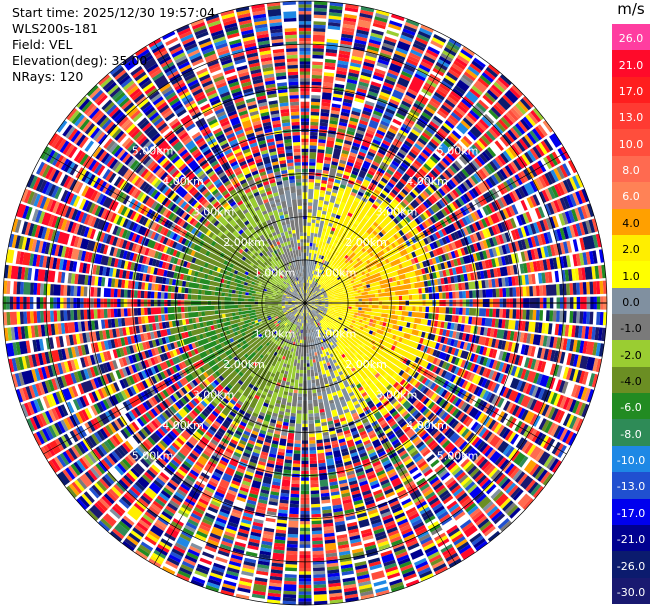 The width and height of the screenshot is (650, 610). Describe the element at coordinates (114, 12) in the screenshot. I see `start-time-label: Start time: 2025/12/30 19:57:04` at that location.